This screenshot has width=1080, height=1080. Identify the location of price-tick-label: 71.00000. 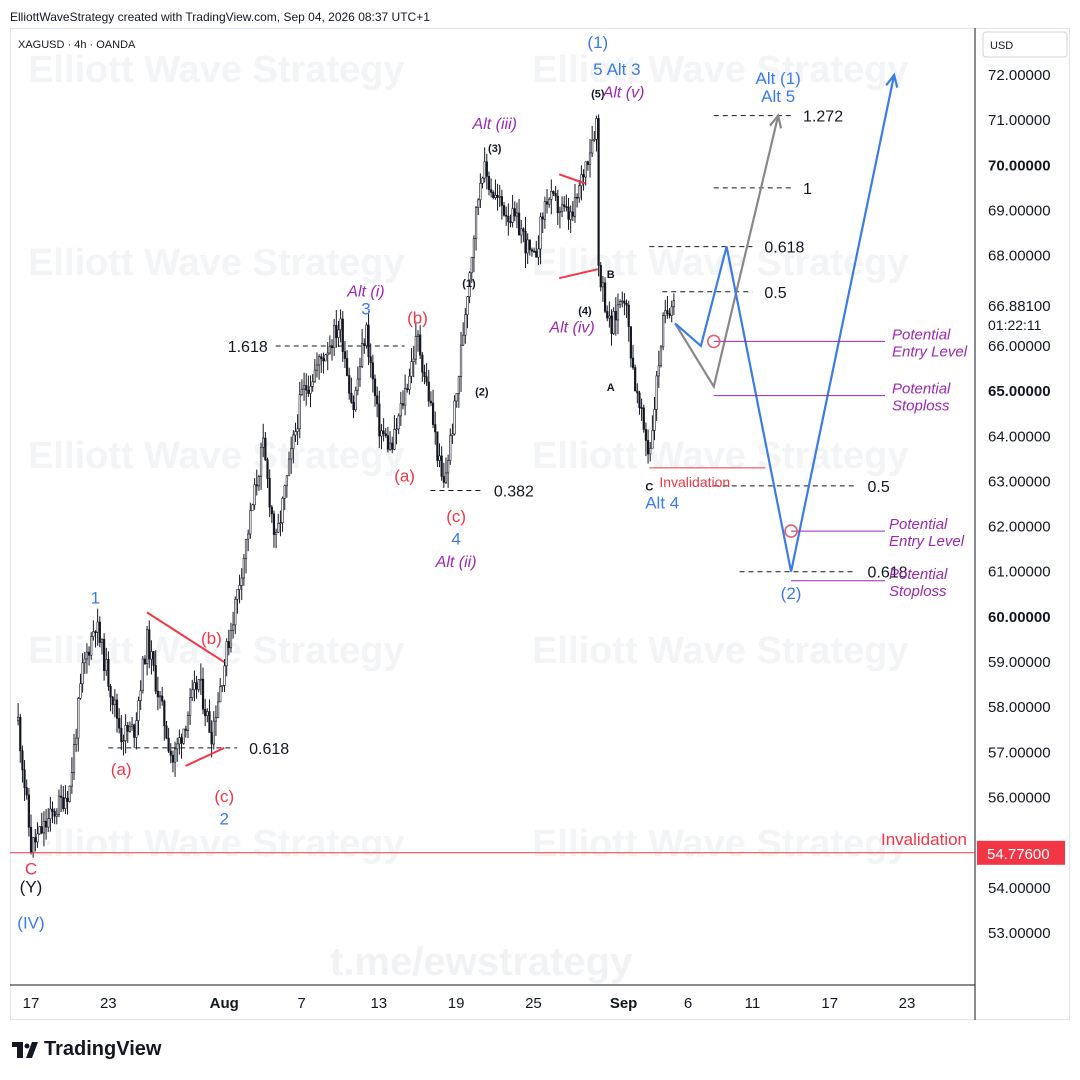
(1019, 120).